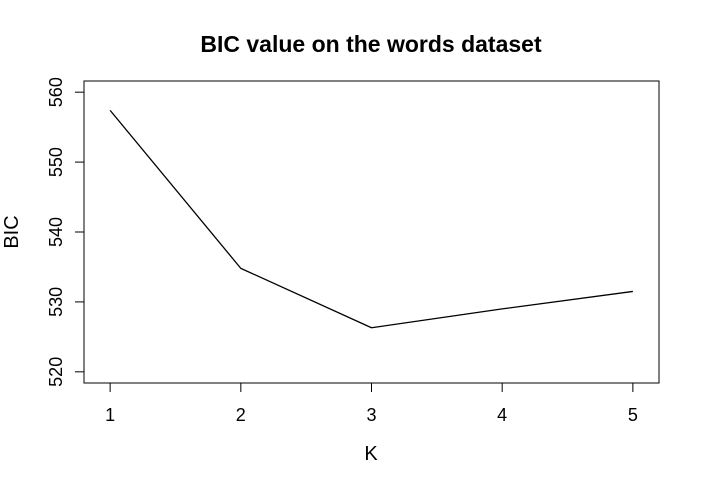  What do you see at coordinates (633, 415) in the screenshot?
I see `x-tick-label-4: 5` at bounding box center [633, 415].